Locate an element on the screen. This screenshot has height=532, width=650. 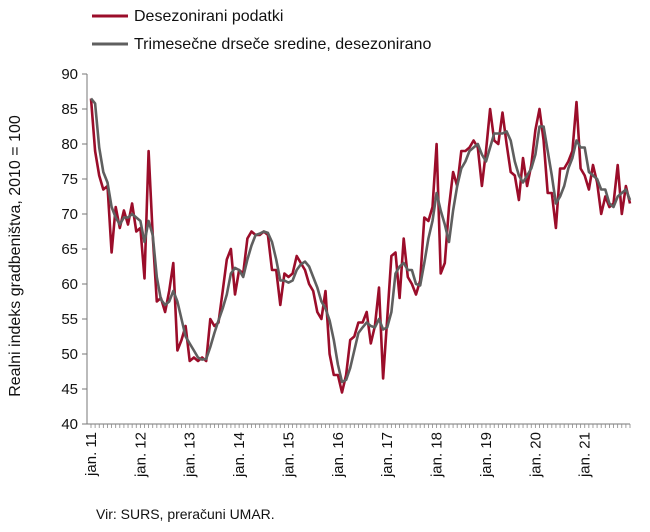
y-tick-label: 50 is located at coordinates (69, 354).